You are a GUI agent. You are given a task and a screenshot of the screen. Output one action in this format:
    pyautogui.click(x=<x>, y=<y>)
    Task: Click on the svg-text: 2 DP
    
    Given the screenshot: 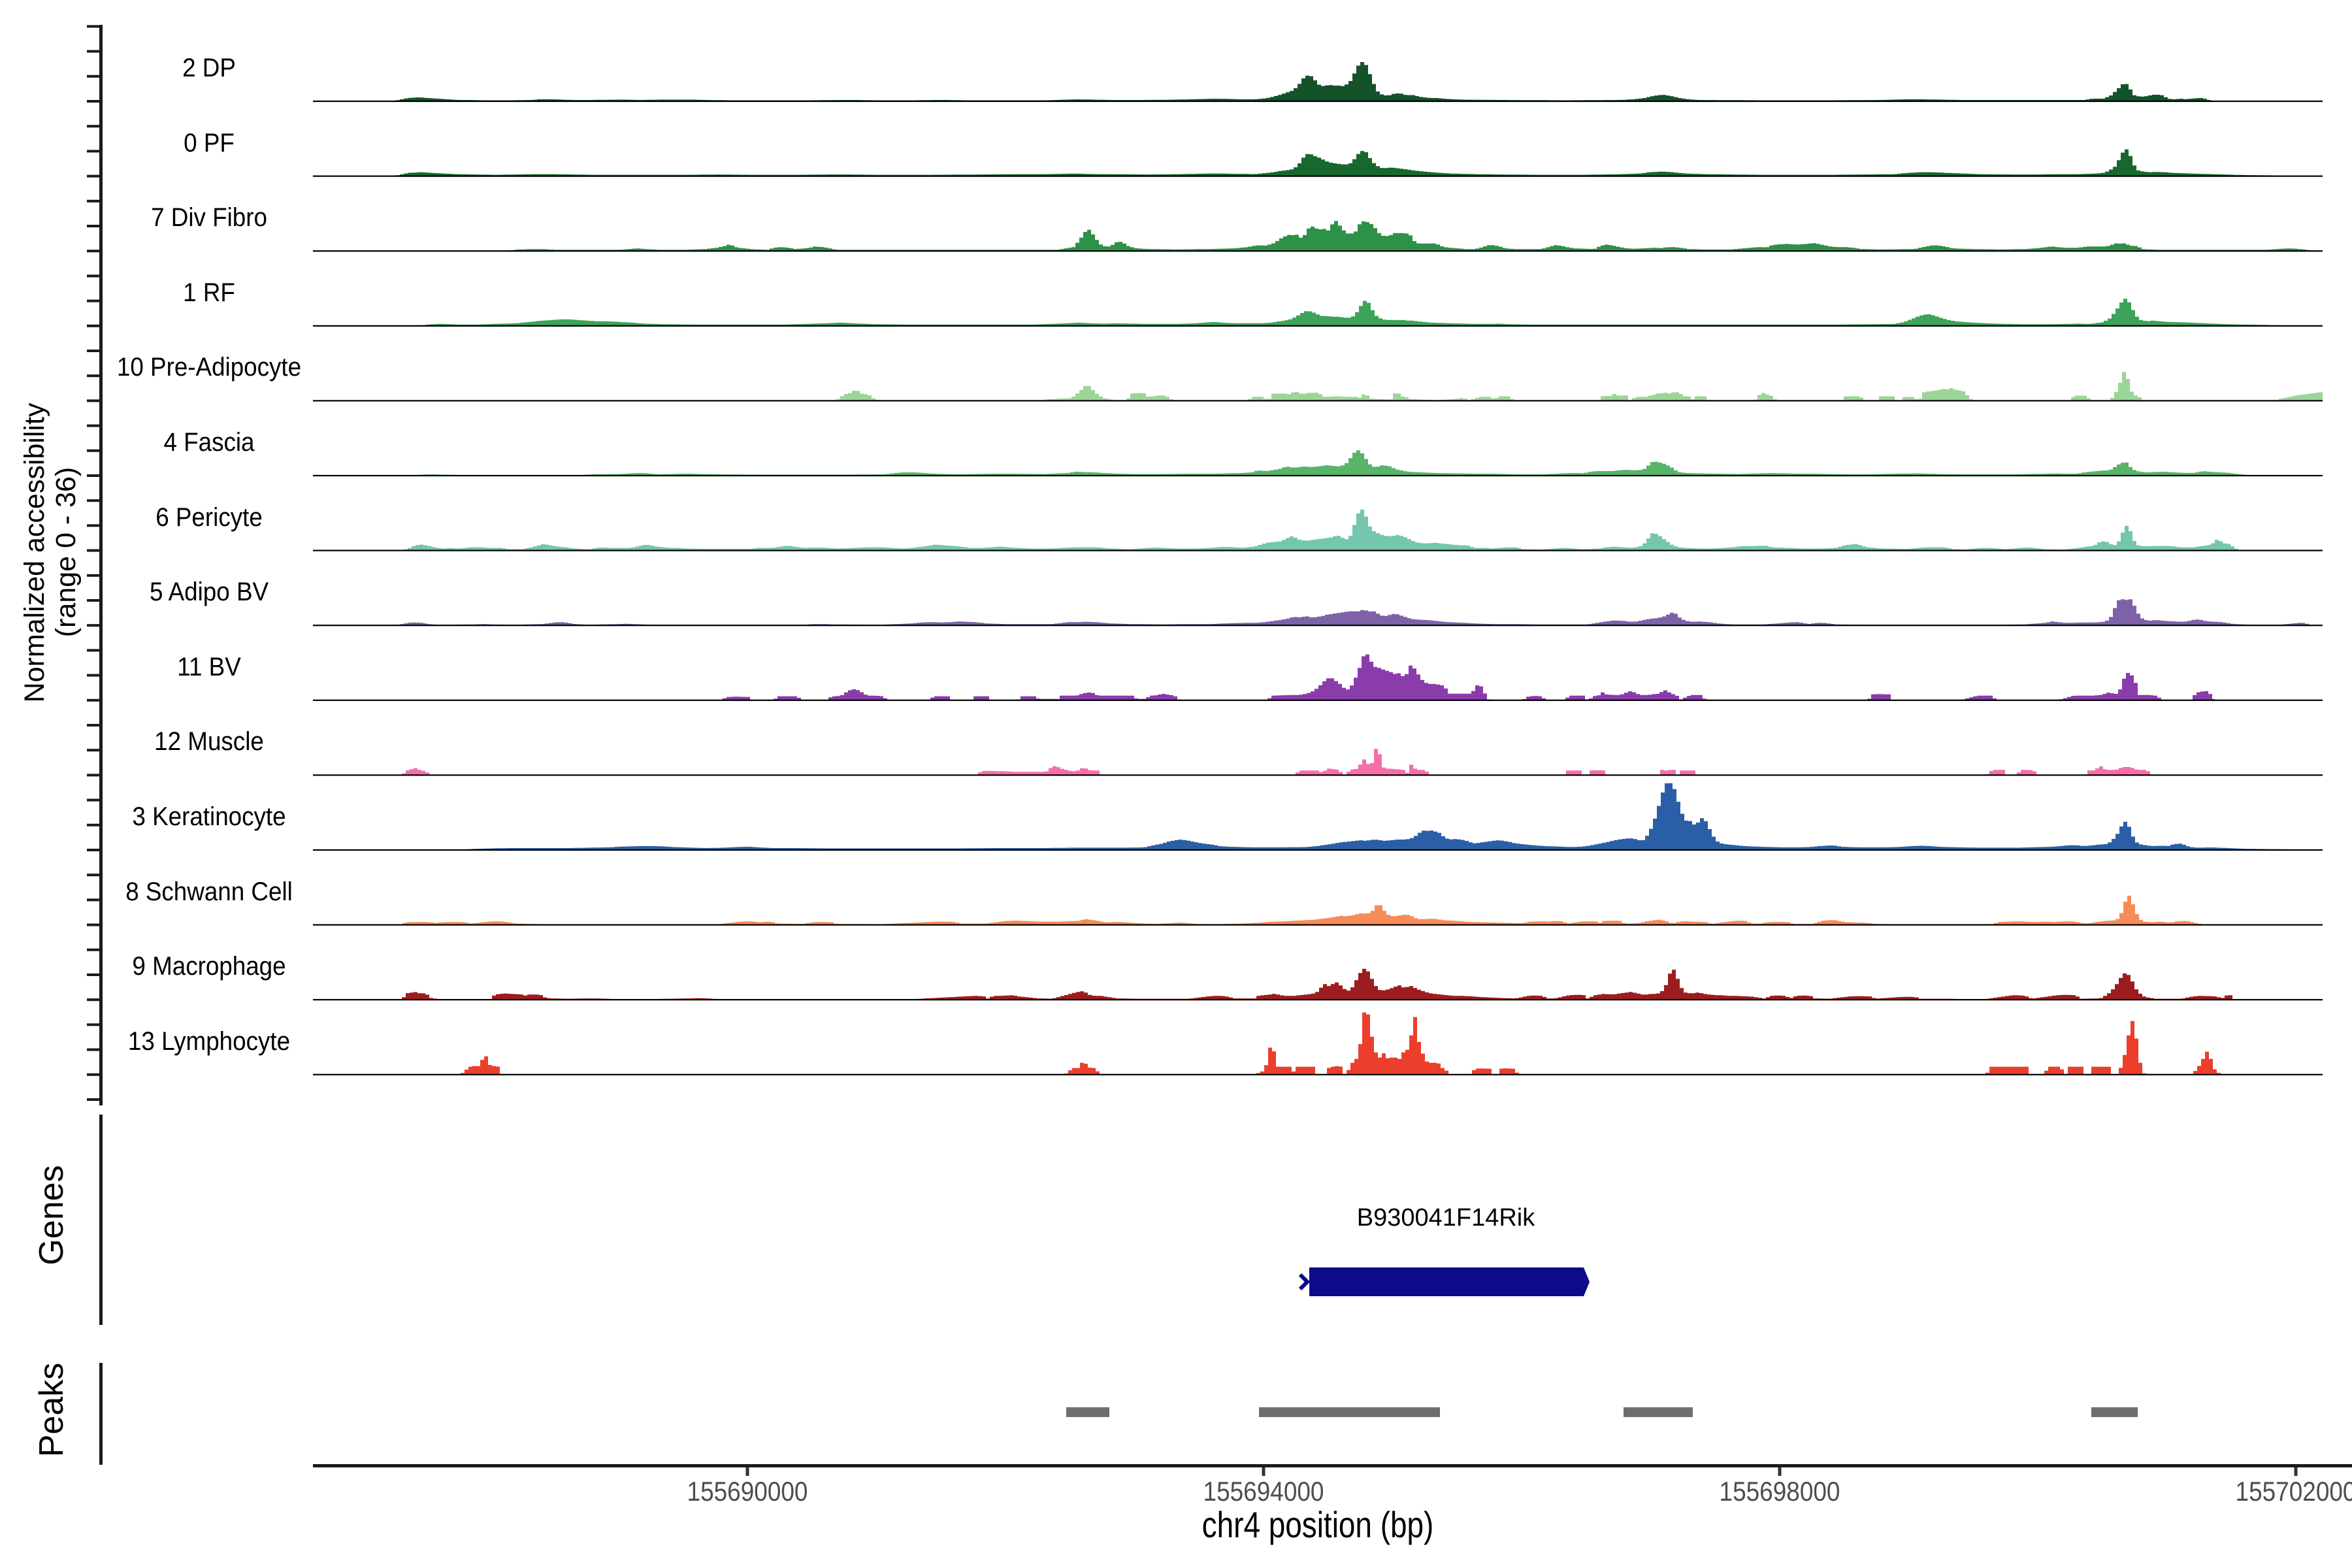 What is the action you would take?
    pyautogui.click(x=209, y=68)
    